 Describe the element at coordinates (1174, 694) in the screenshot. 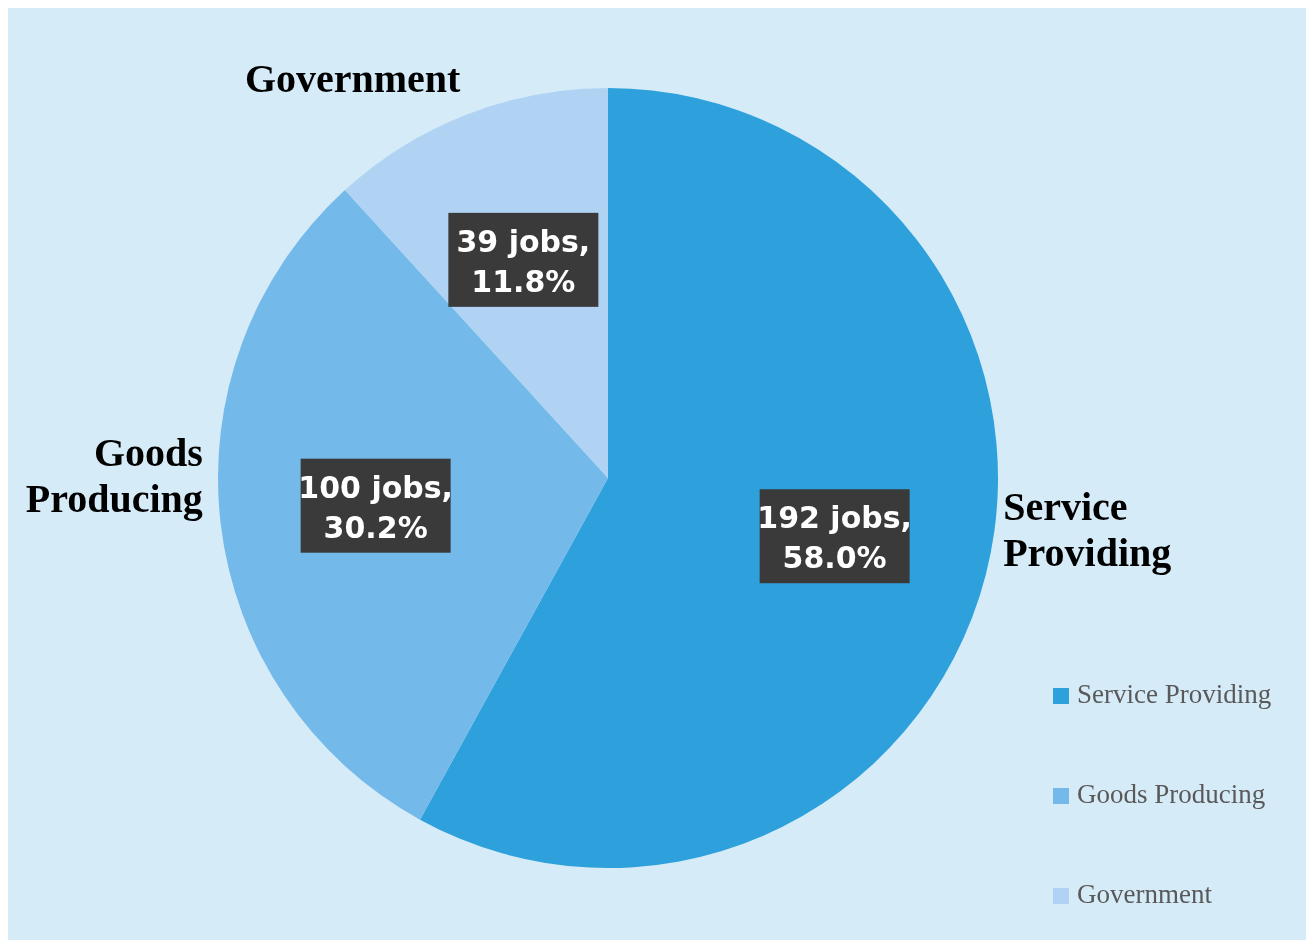

I see `legend-label: Service Providing` at that location.